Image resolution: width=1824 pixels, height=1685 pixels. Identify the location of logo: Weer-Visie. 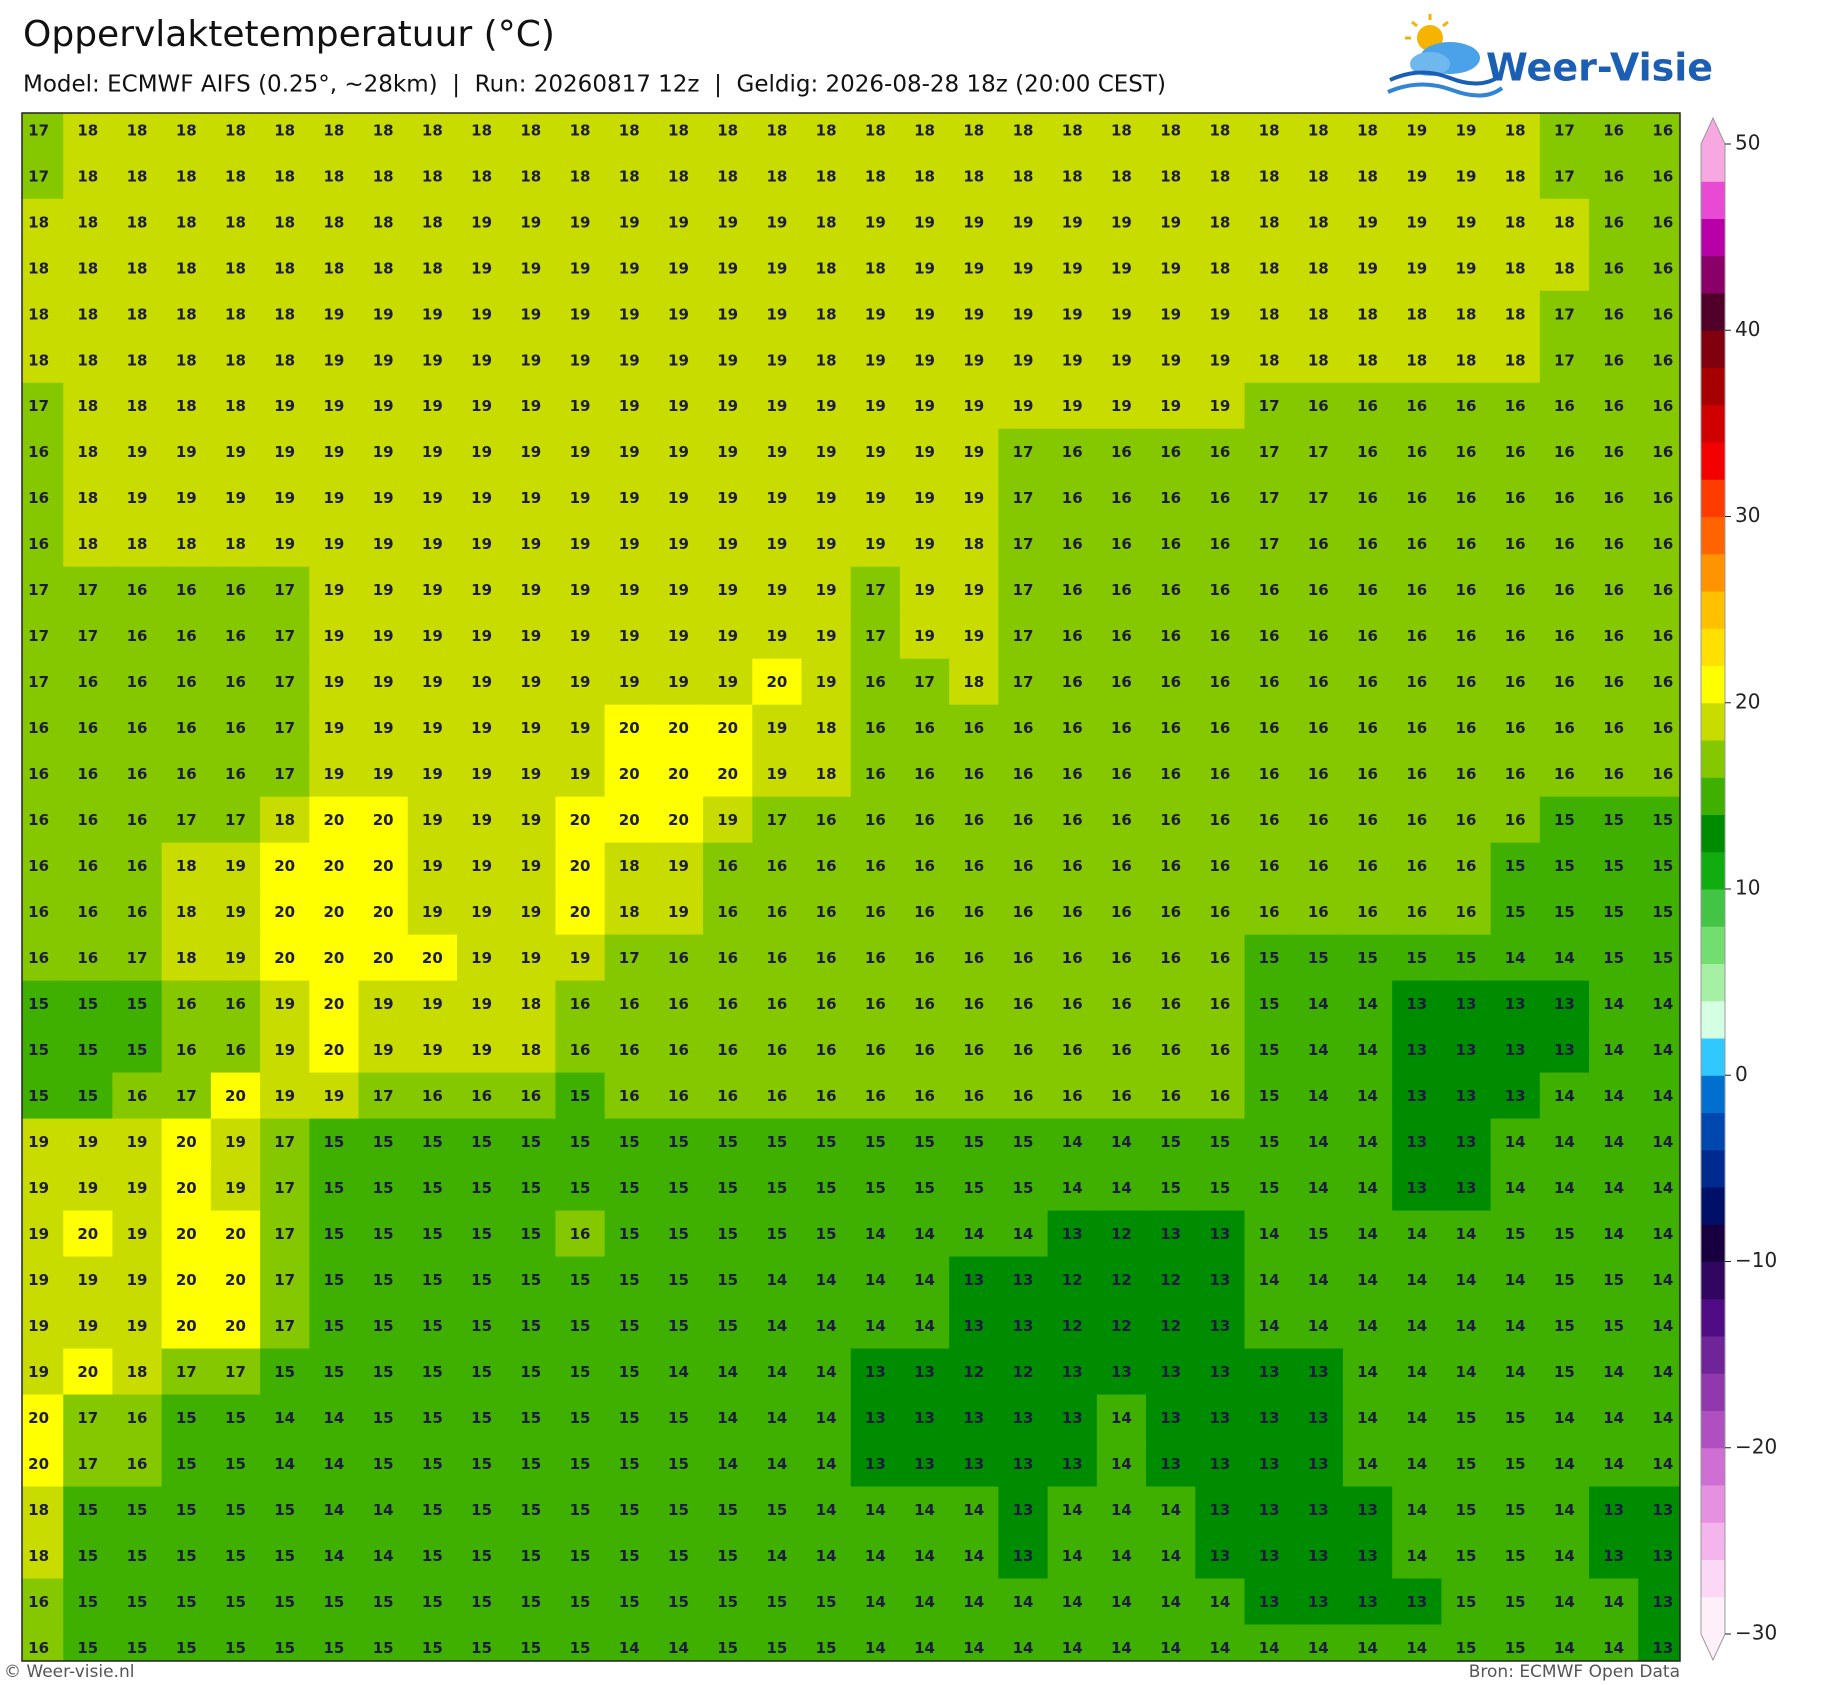
(1550, 56).